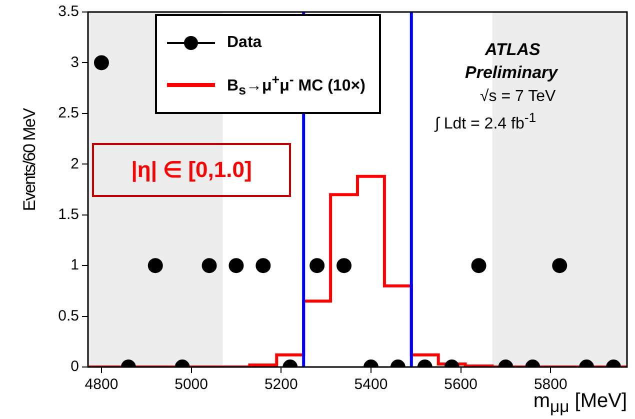  Describe the element at coordinates (68, 315) in the screenshot. I see `y-tick-label: 0.5` at that location.